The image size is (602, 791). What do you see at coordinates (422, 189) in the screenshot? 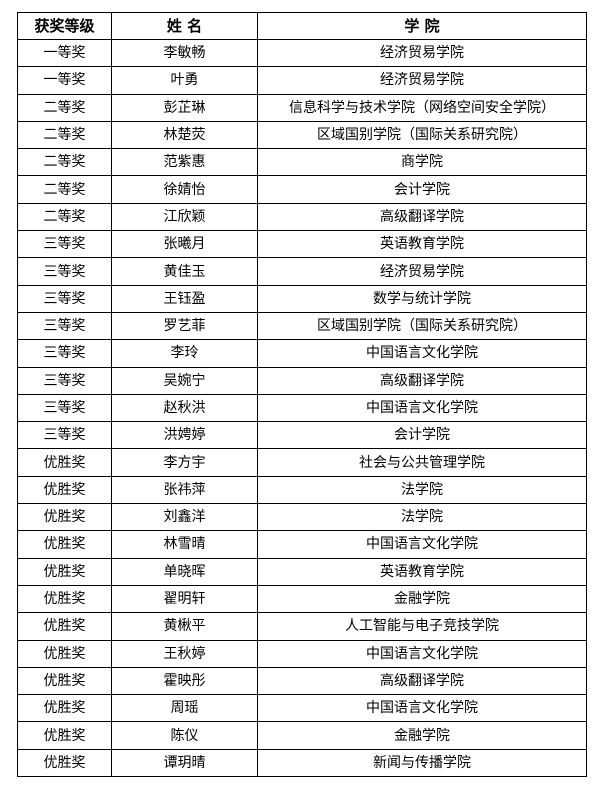
I see `college-cell: 会计学院` at bounding box center [422, 189].